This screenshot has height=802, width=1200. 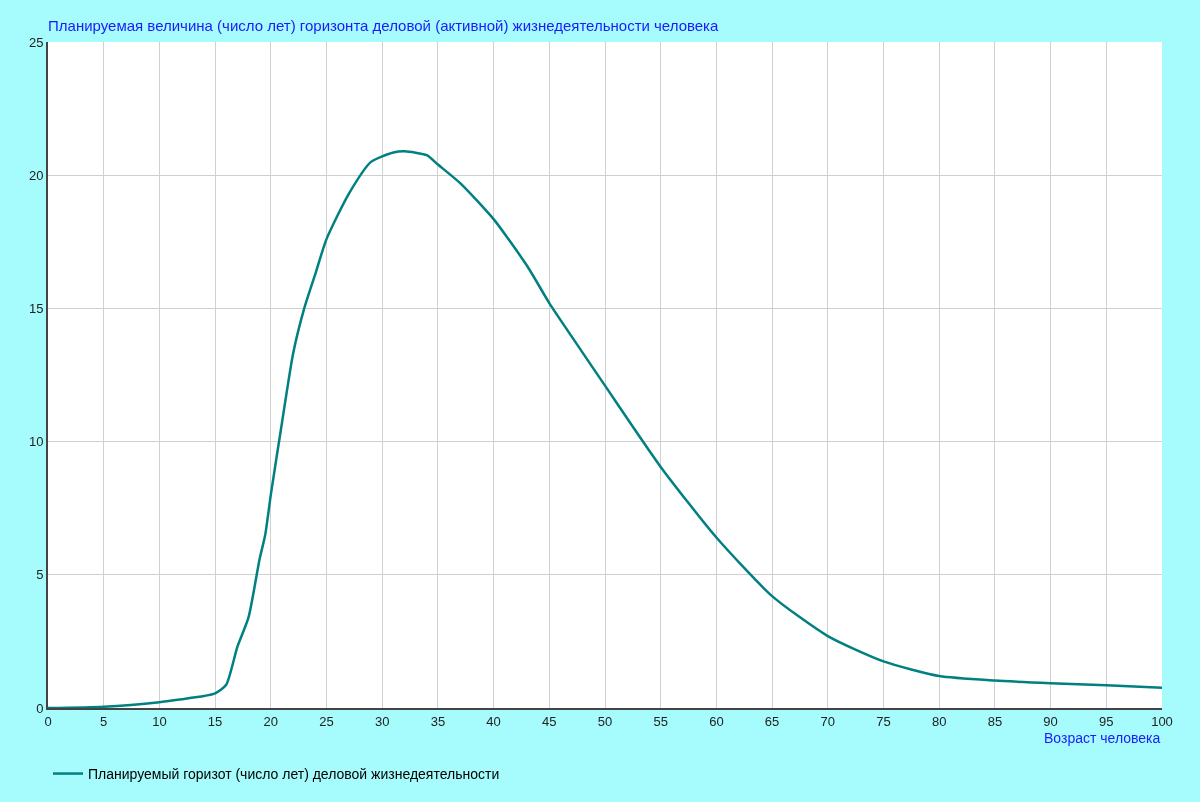 What do you see at coordinates (1106, 721) in the screenshot?
I see `x-tick-label: 95` at bounding box center [1106, 721].